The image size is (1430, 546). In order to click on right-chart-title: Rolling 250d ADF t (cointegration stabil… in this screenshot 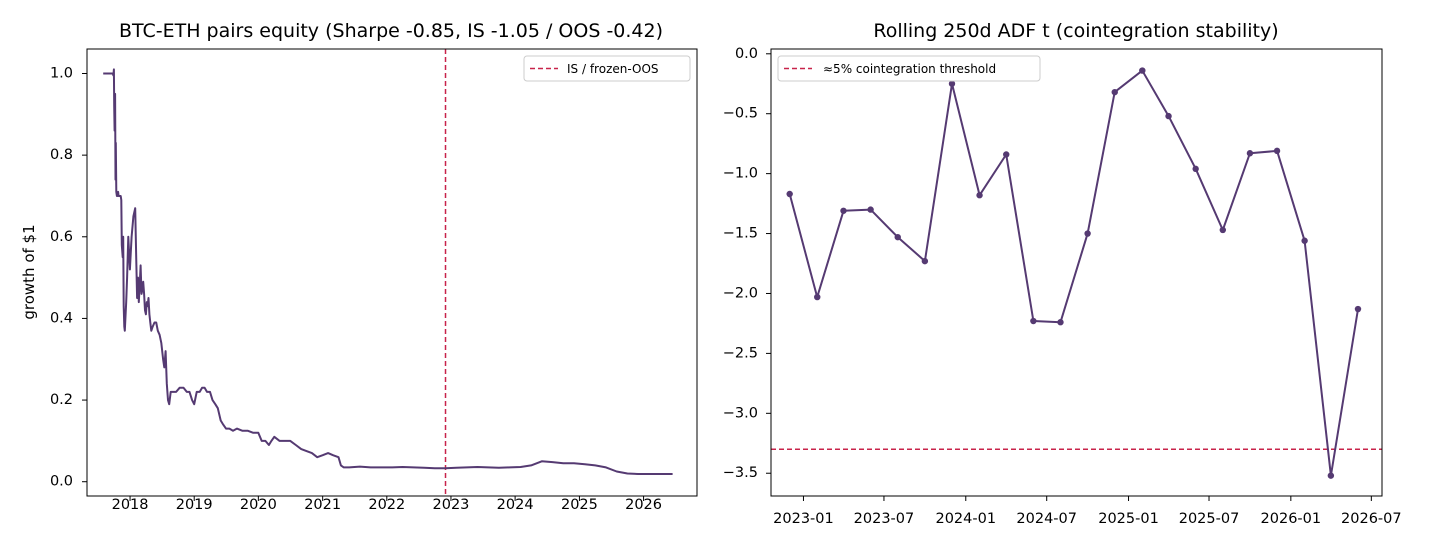, I will do `click(1075, 31)`.